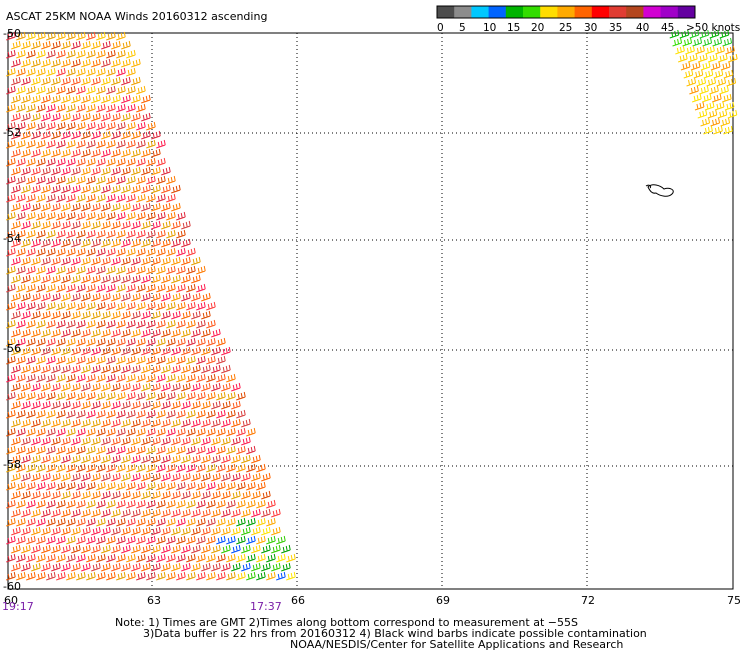  Describe the element at coordinates (462, 28) in the screenshot. I see `legend-label: 5` at that location.